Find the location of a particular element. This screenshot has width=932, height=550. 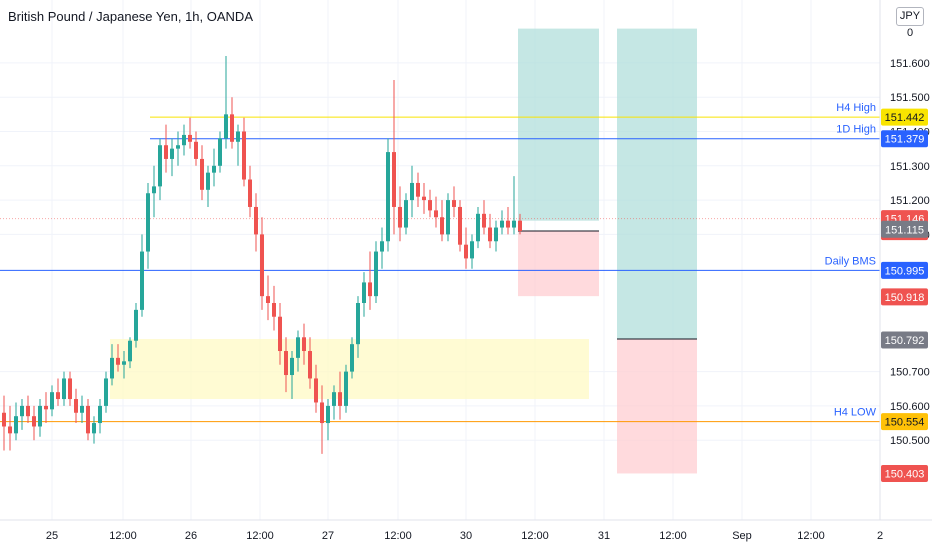

price-tick-label: 150.700 is located at coordinates (910, 373).